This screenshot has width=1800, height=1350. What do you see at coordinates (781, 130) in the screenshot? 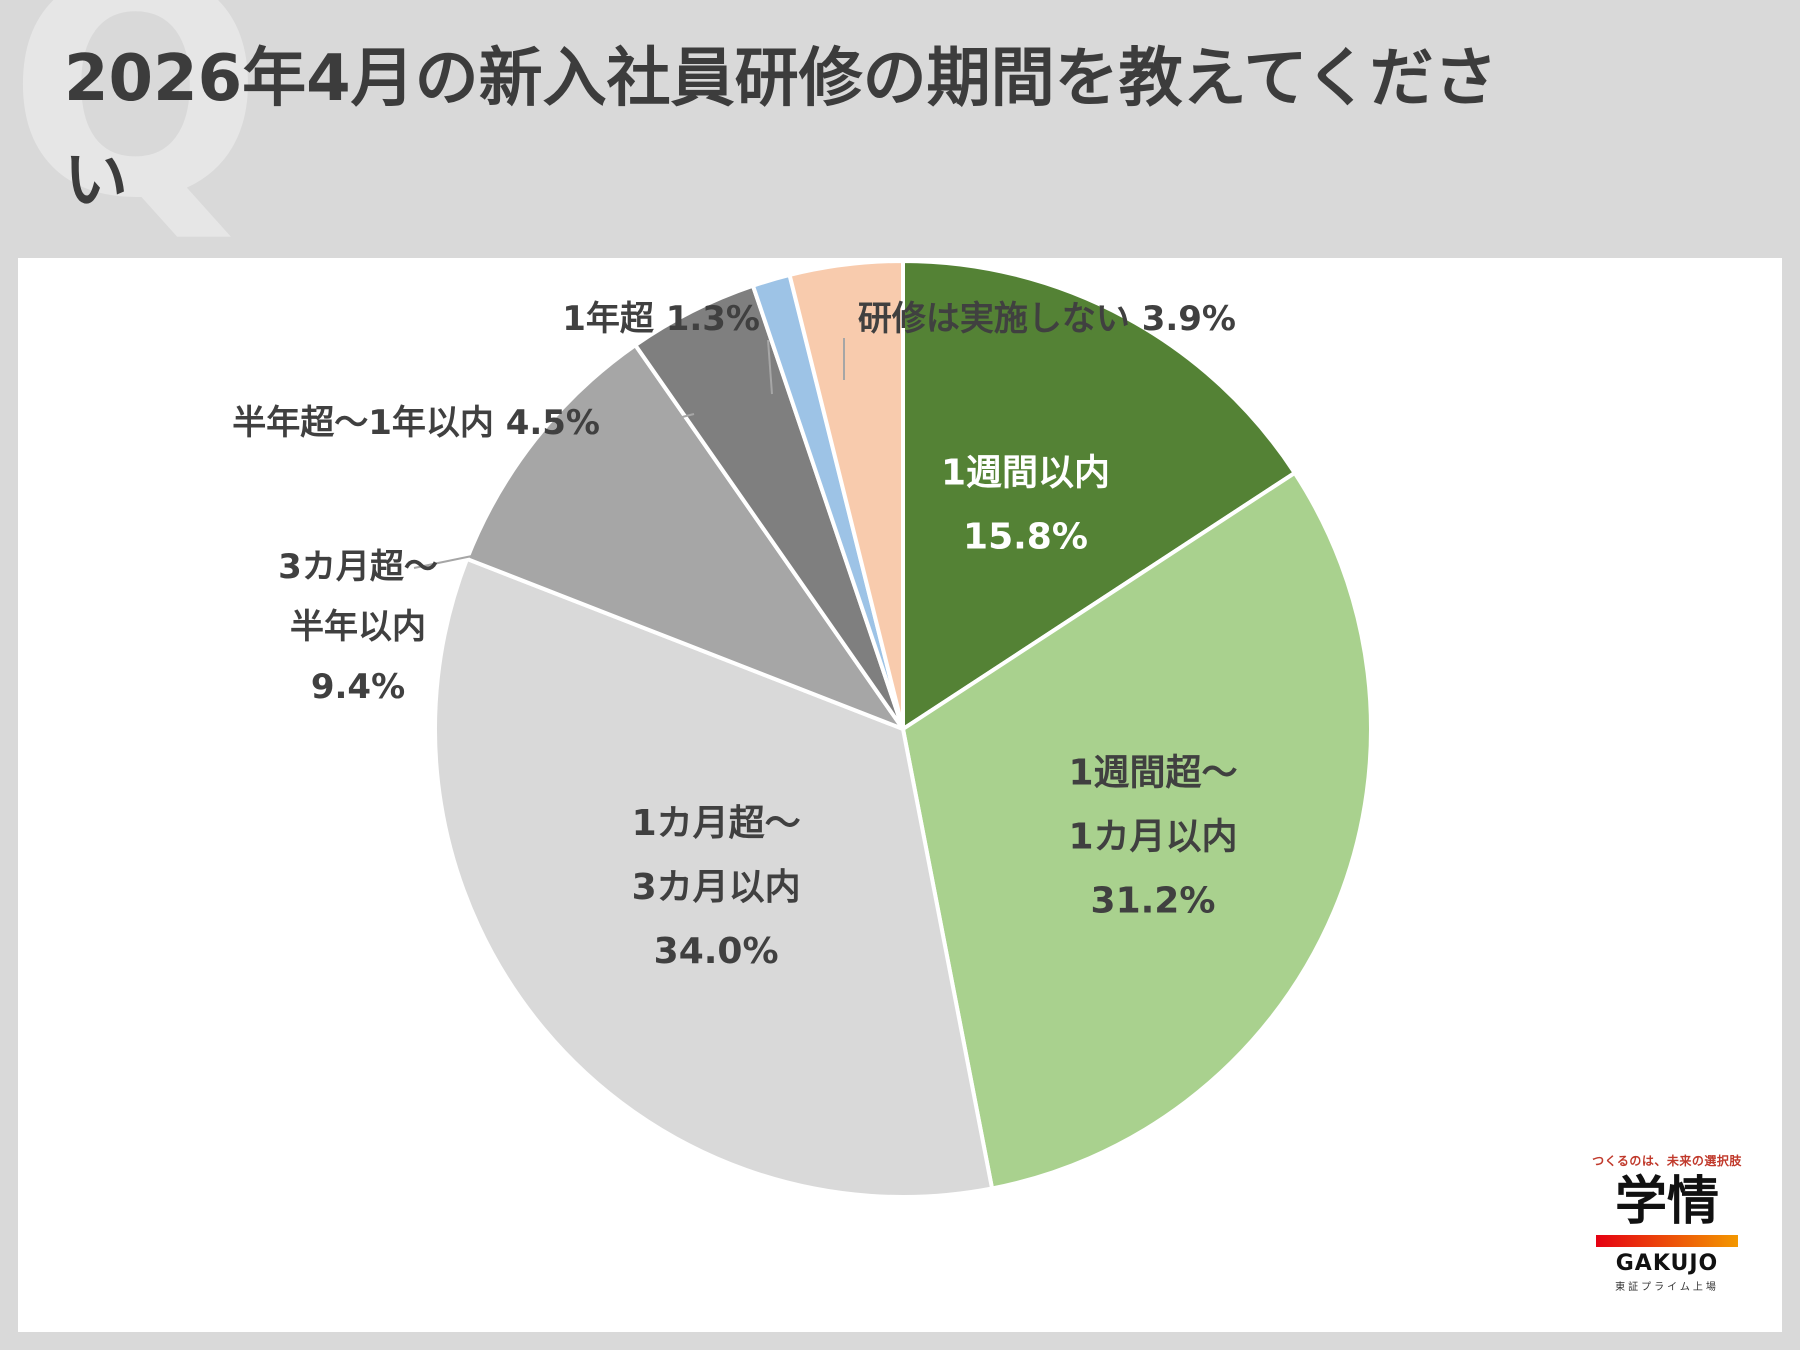
I see `page-title: 2026年4月の新入社員研修の期間を教えてください` at bounding box center [781, 130].